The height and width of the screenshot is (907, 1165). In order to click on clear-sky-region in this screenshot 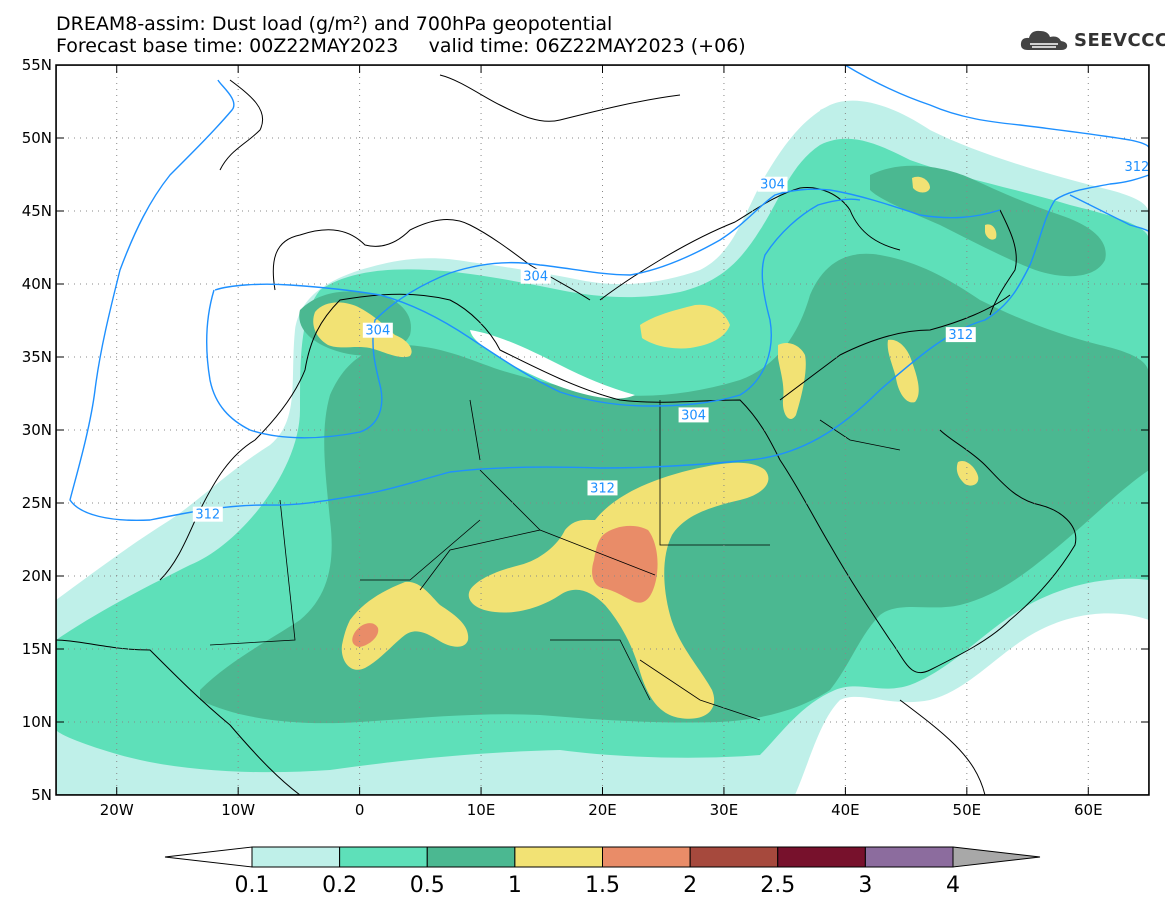, I will do `click(552, 364)`.